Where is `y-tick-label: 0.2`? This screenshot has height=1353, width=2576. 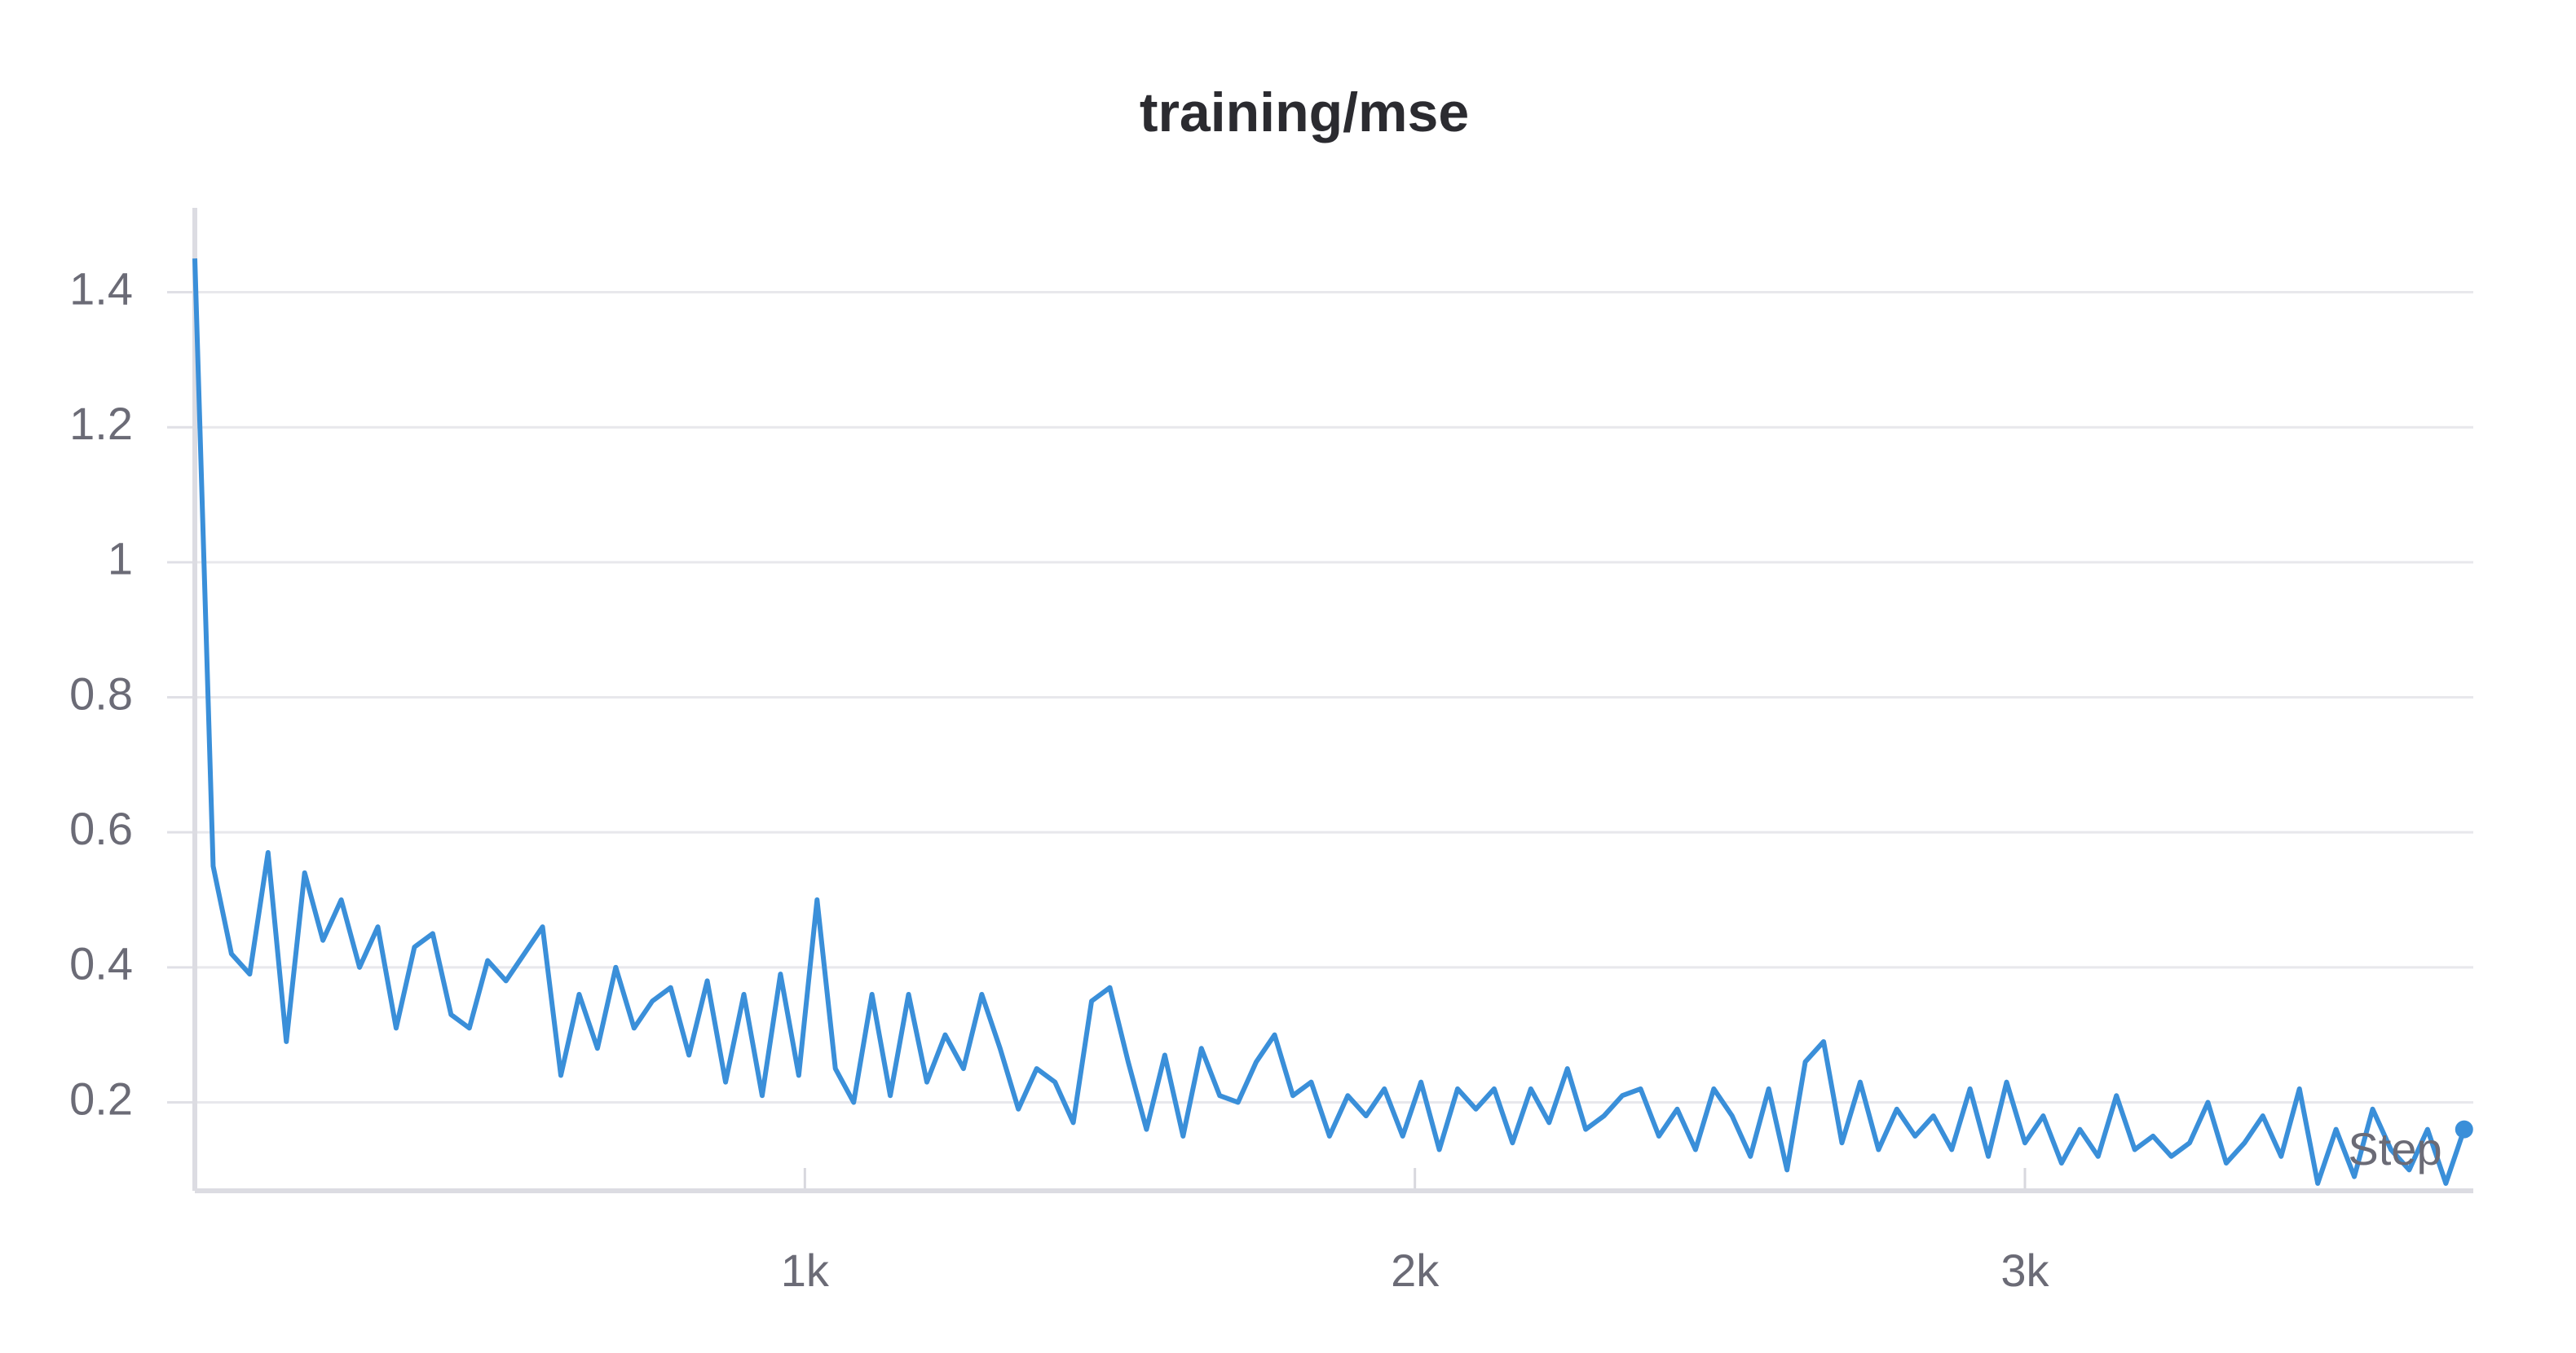
y-tick-label: 0.2 is located at coordinates (101, 1098).